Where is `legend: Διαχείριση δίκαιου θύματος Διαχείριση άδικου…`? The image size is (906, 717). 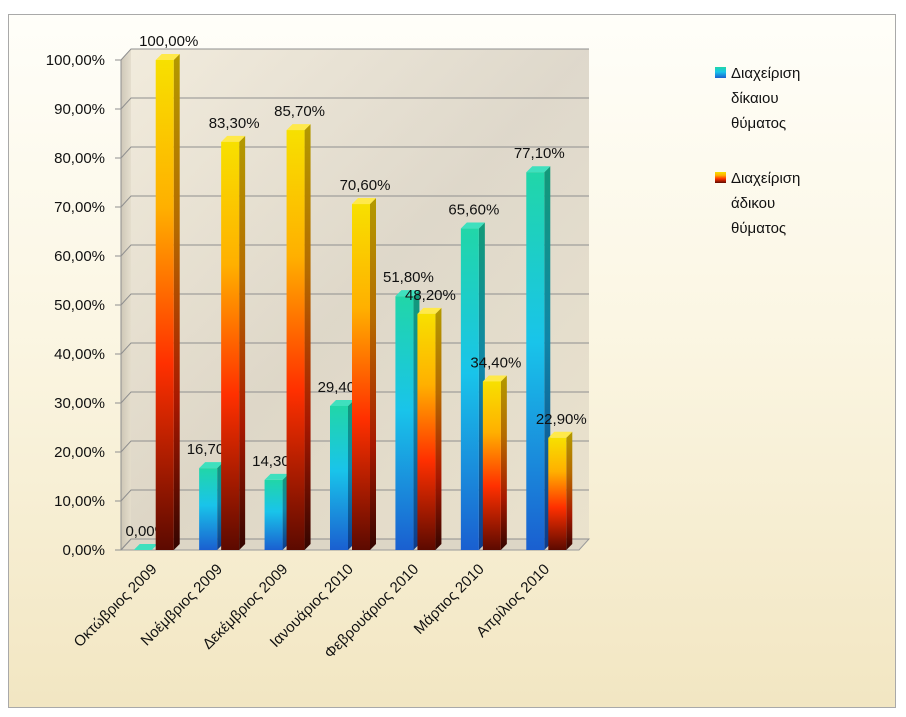
legend: Διαχείριση δίκαιου θύματος Διαχείριση άδικου… is located at coordinates (757, 151).